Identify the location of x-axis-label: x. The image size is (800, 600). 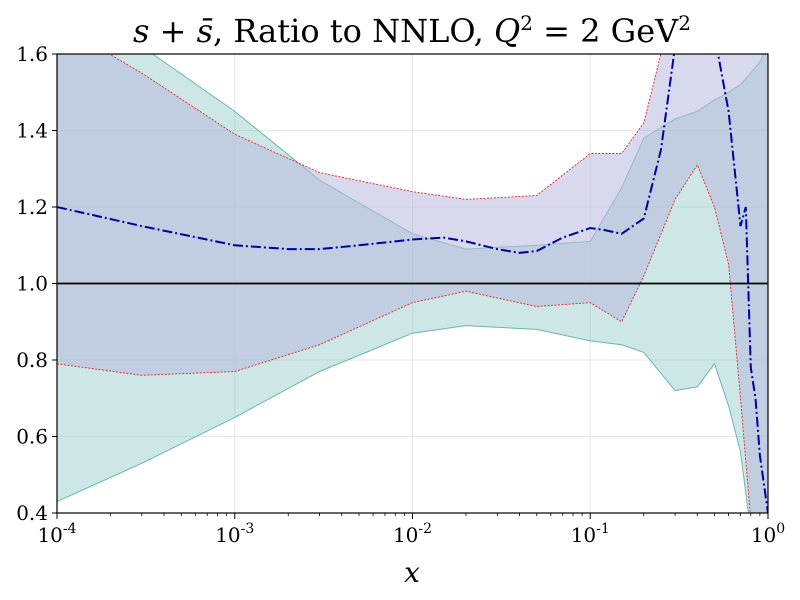
(412, 572).